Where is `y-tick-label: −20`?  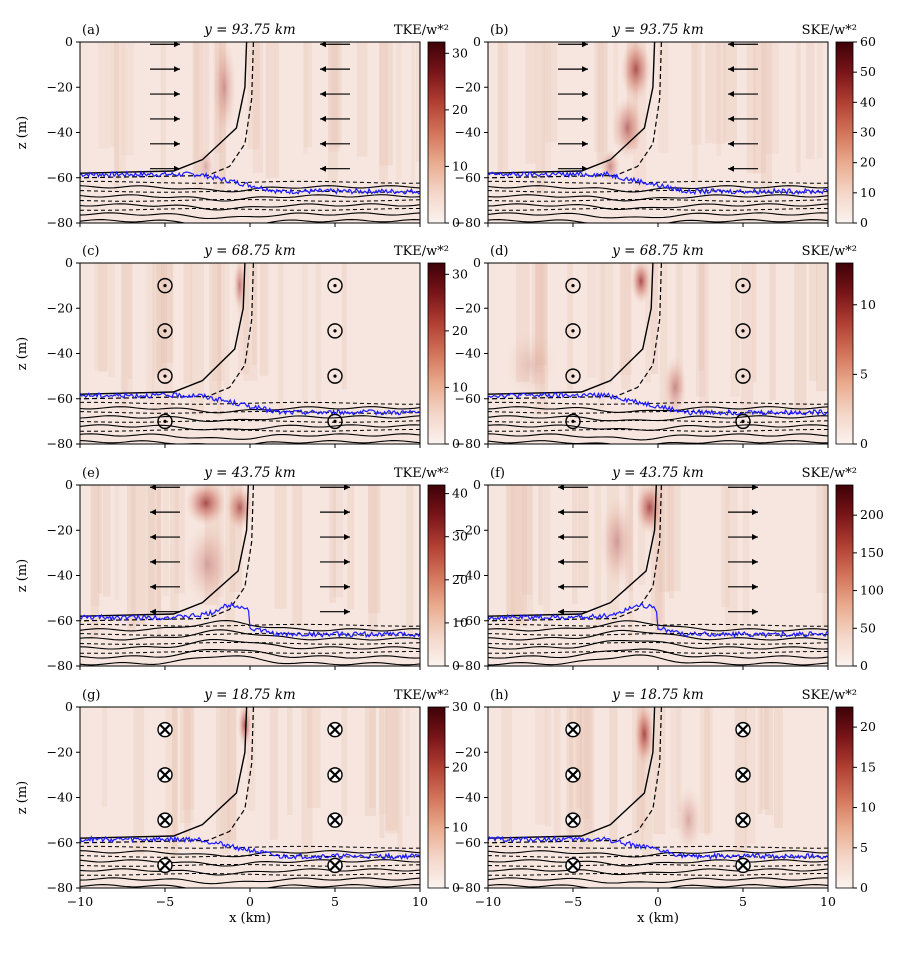 y-tick-label: −20 is located at coordinates (468, 529).